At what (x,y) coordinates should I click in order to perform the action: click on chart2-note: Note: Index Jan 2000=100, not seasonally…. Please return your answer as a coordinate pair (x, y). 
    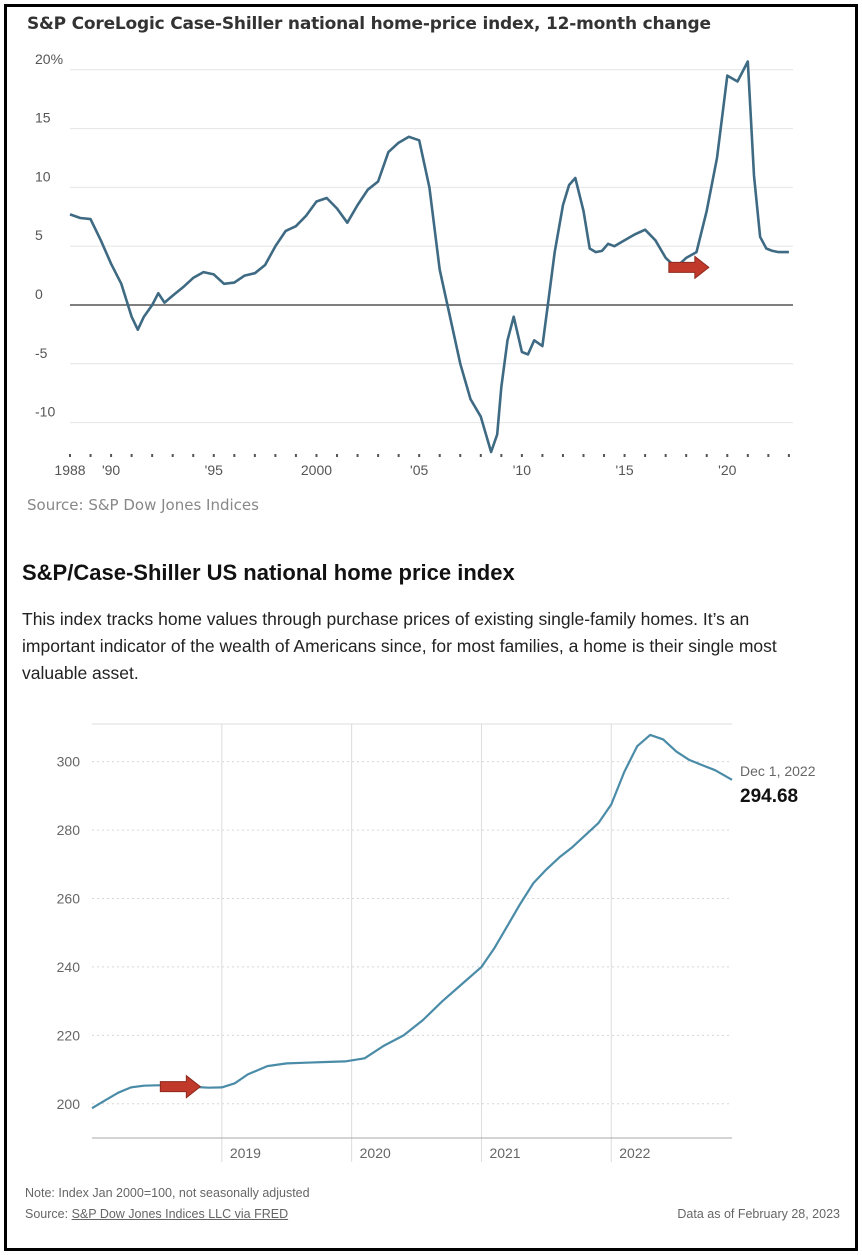
    Looking at the image, I should click on (167, 1193).